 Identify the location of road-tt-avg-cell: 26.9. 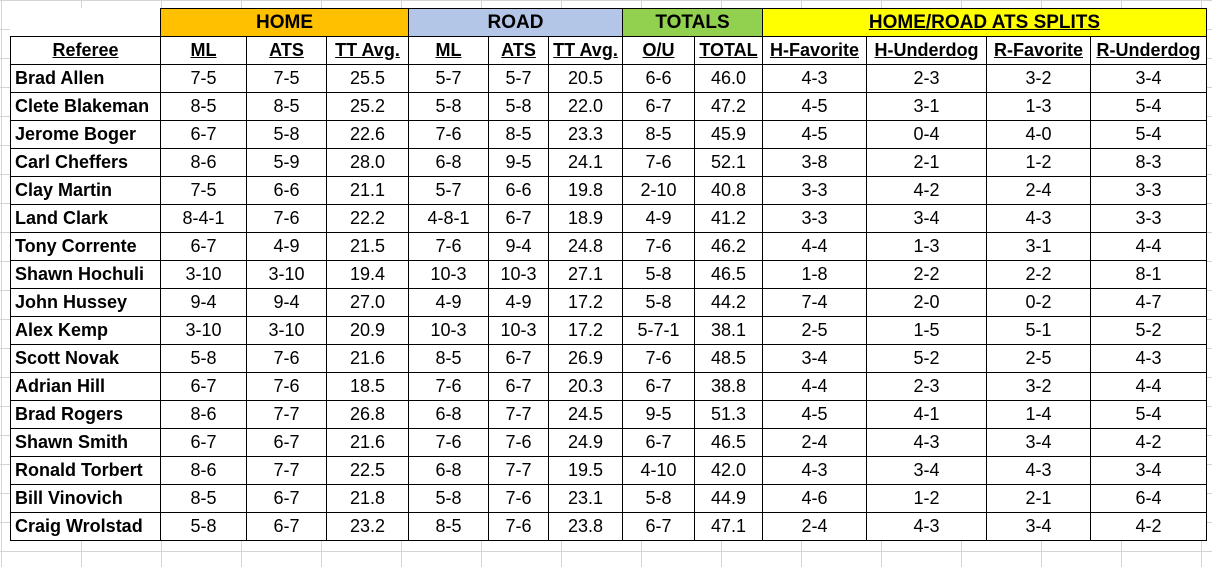
(585, 358).